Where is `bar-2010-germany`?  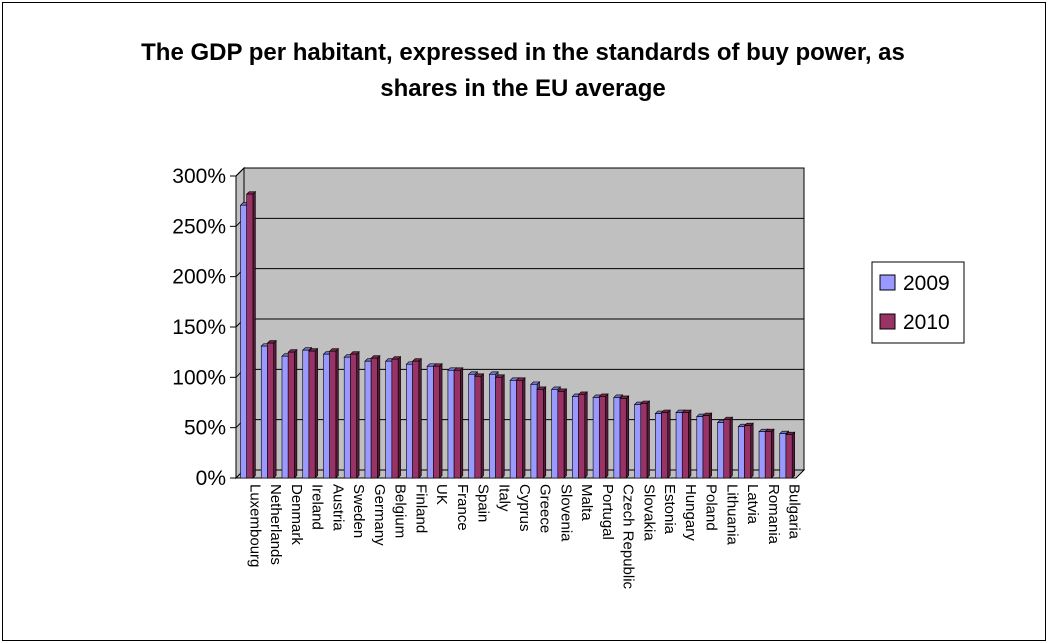 bar-2010-germany is located at coordinates (374, 418).